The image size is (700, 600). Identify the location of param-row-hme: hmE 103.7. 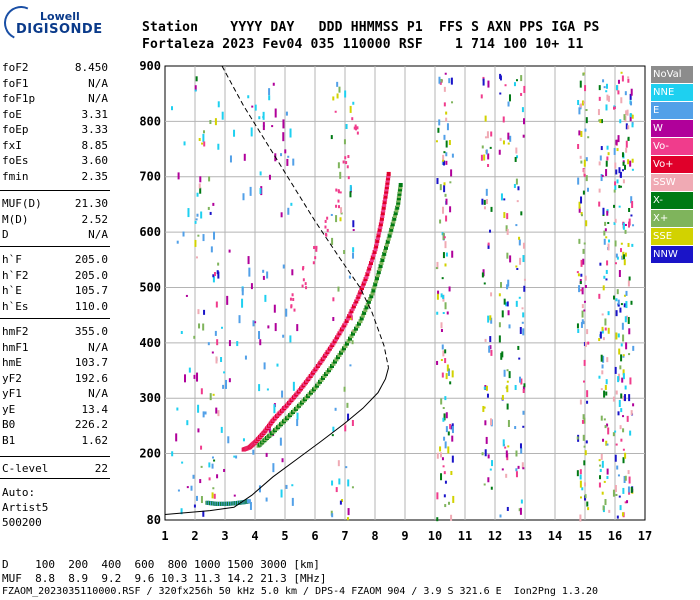
(55, 363).